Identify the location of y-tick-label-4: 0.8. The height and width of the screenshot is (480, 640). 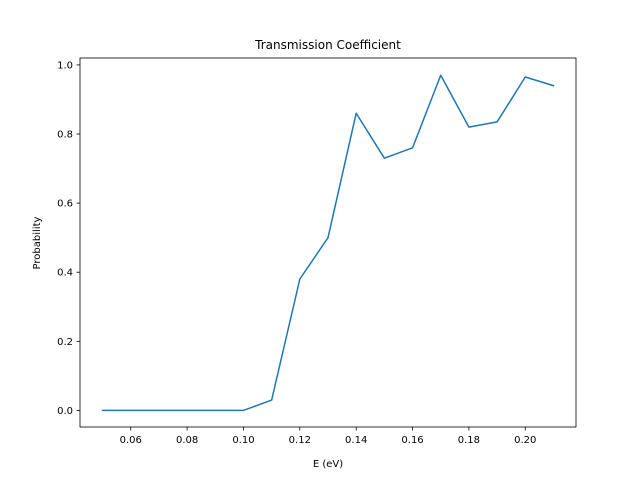
(65, 135).